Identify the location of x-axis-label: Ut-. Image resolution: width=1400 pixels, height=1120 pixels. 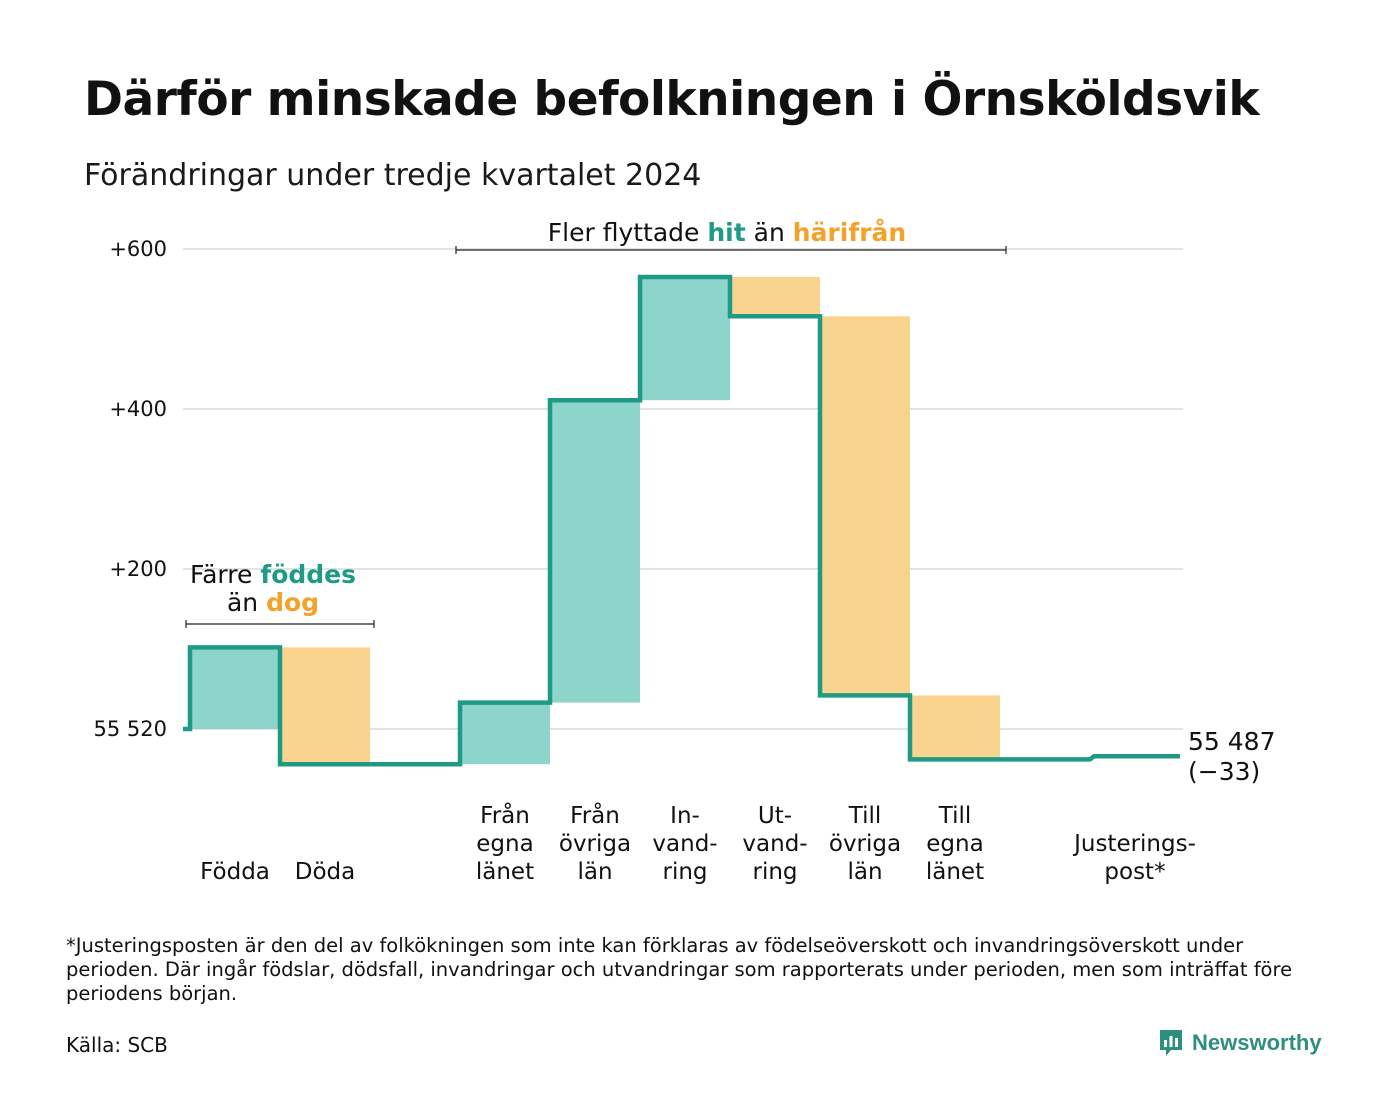
(775, 816).